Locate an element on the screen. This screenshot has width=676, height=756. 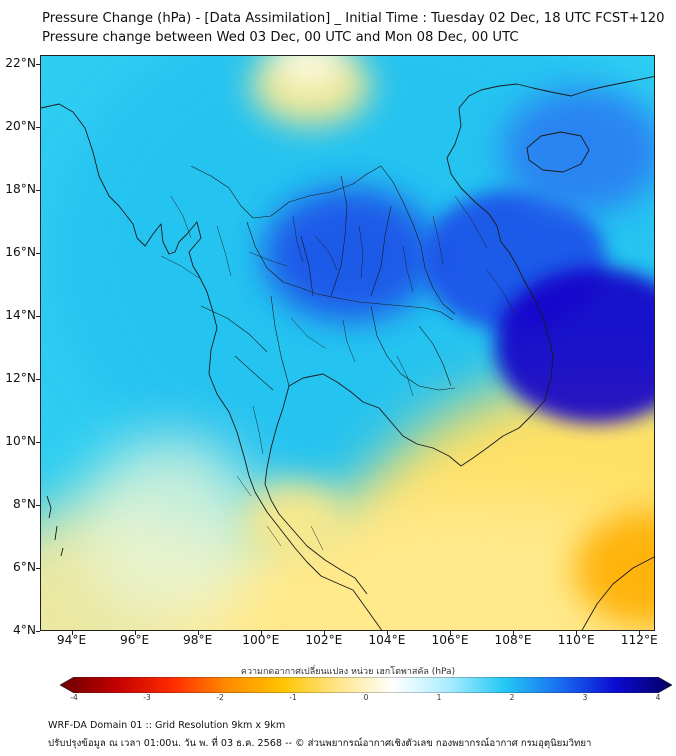
longitude-label: 108°E is located at coordinates (513, 640).